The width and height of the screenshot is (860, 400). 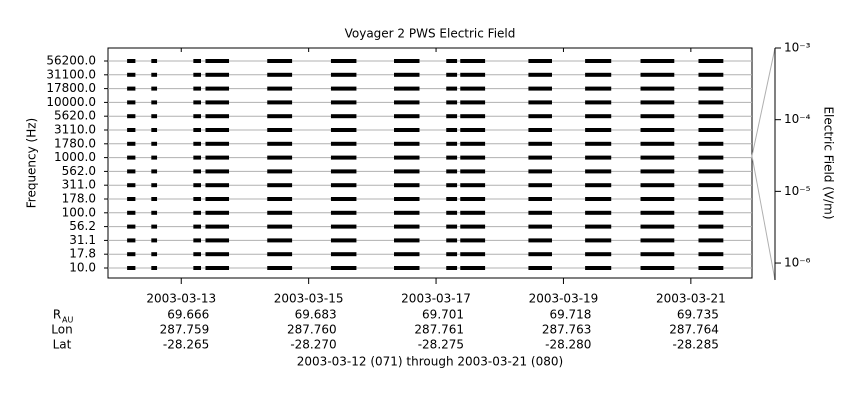 What do you see at coordinates (75, 130) in the screenshot?
I see `y-tick-label: 3110.0` at bounding box center [75, 130].